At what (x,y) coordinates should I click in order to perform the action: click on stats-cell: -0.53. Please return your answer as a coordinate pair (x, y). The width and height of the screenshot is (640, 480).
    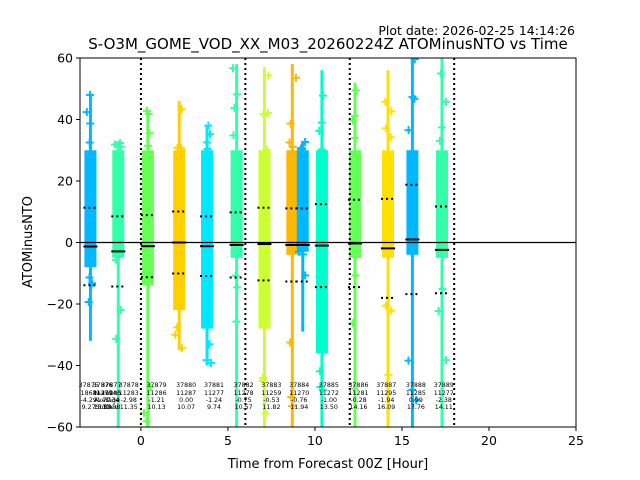
    Looking at the image, I should click on (271, 400).